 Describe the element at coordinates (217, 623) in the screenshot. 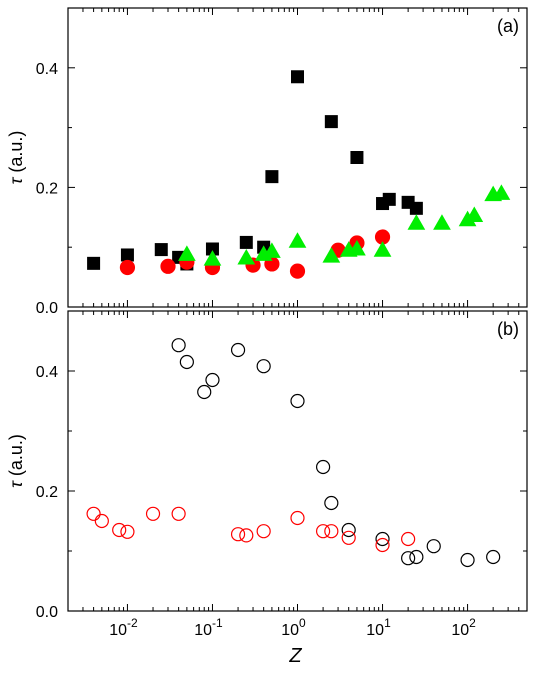

I see `x-tick-label-exponent: -1` at that location.